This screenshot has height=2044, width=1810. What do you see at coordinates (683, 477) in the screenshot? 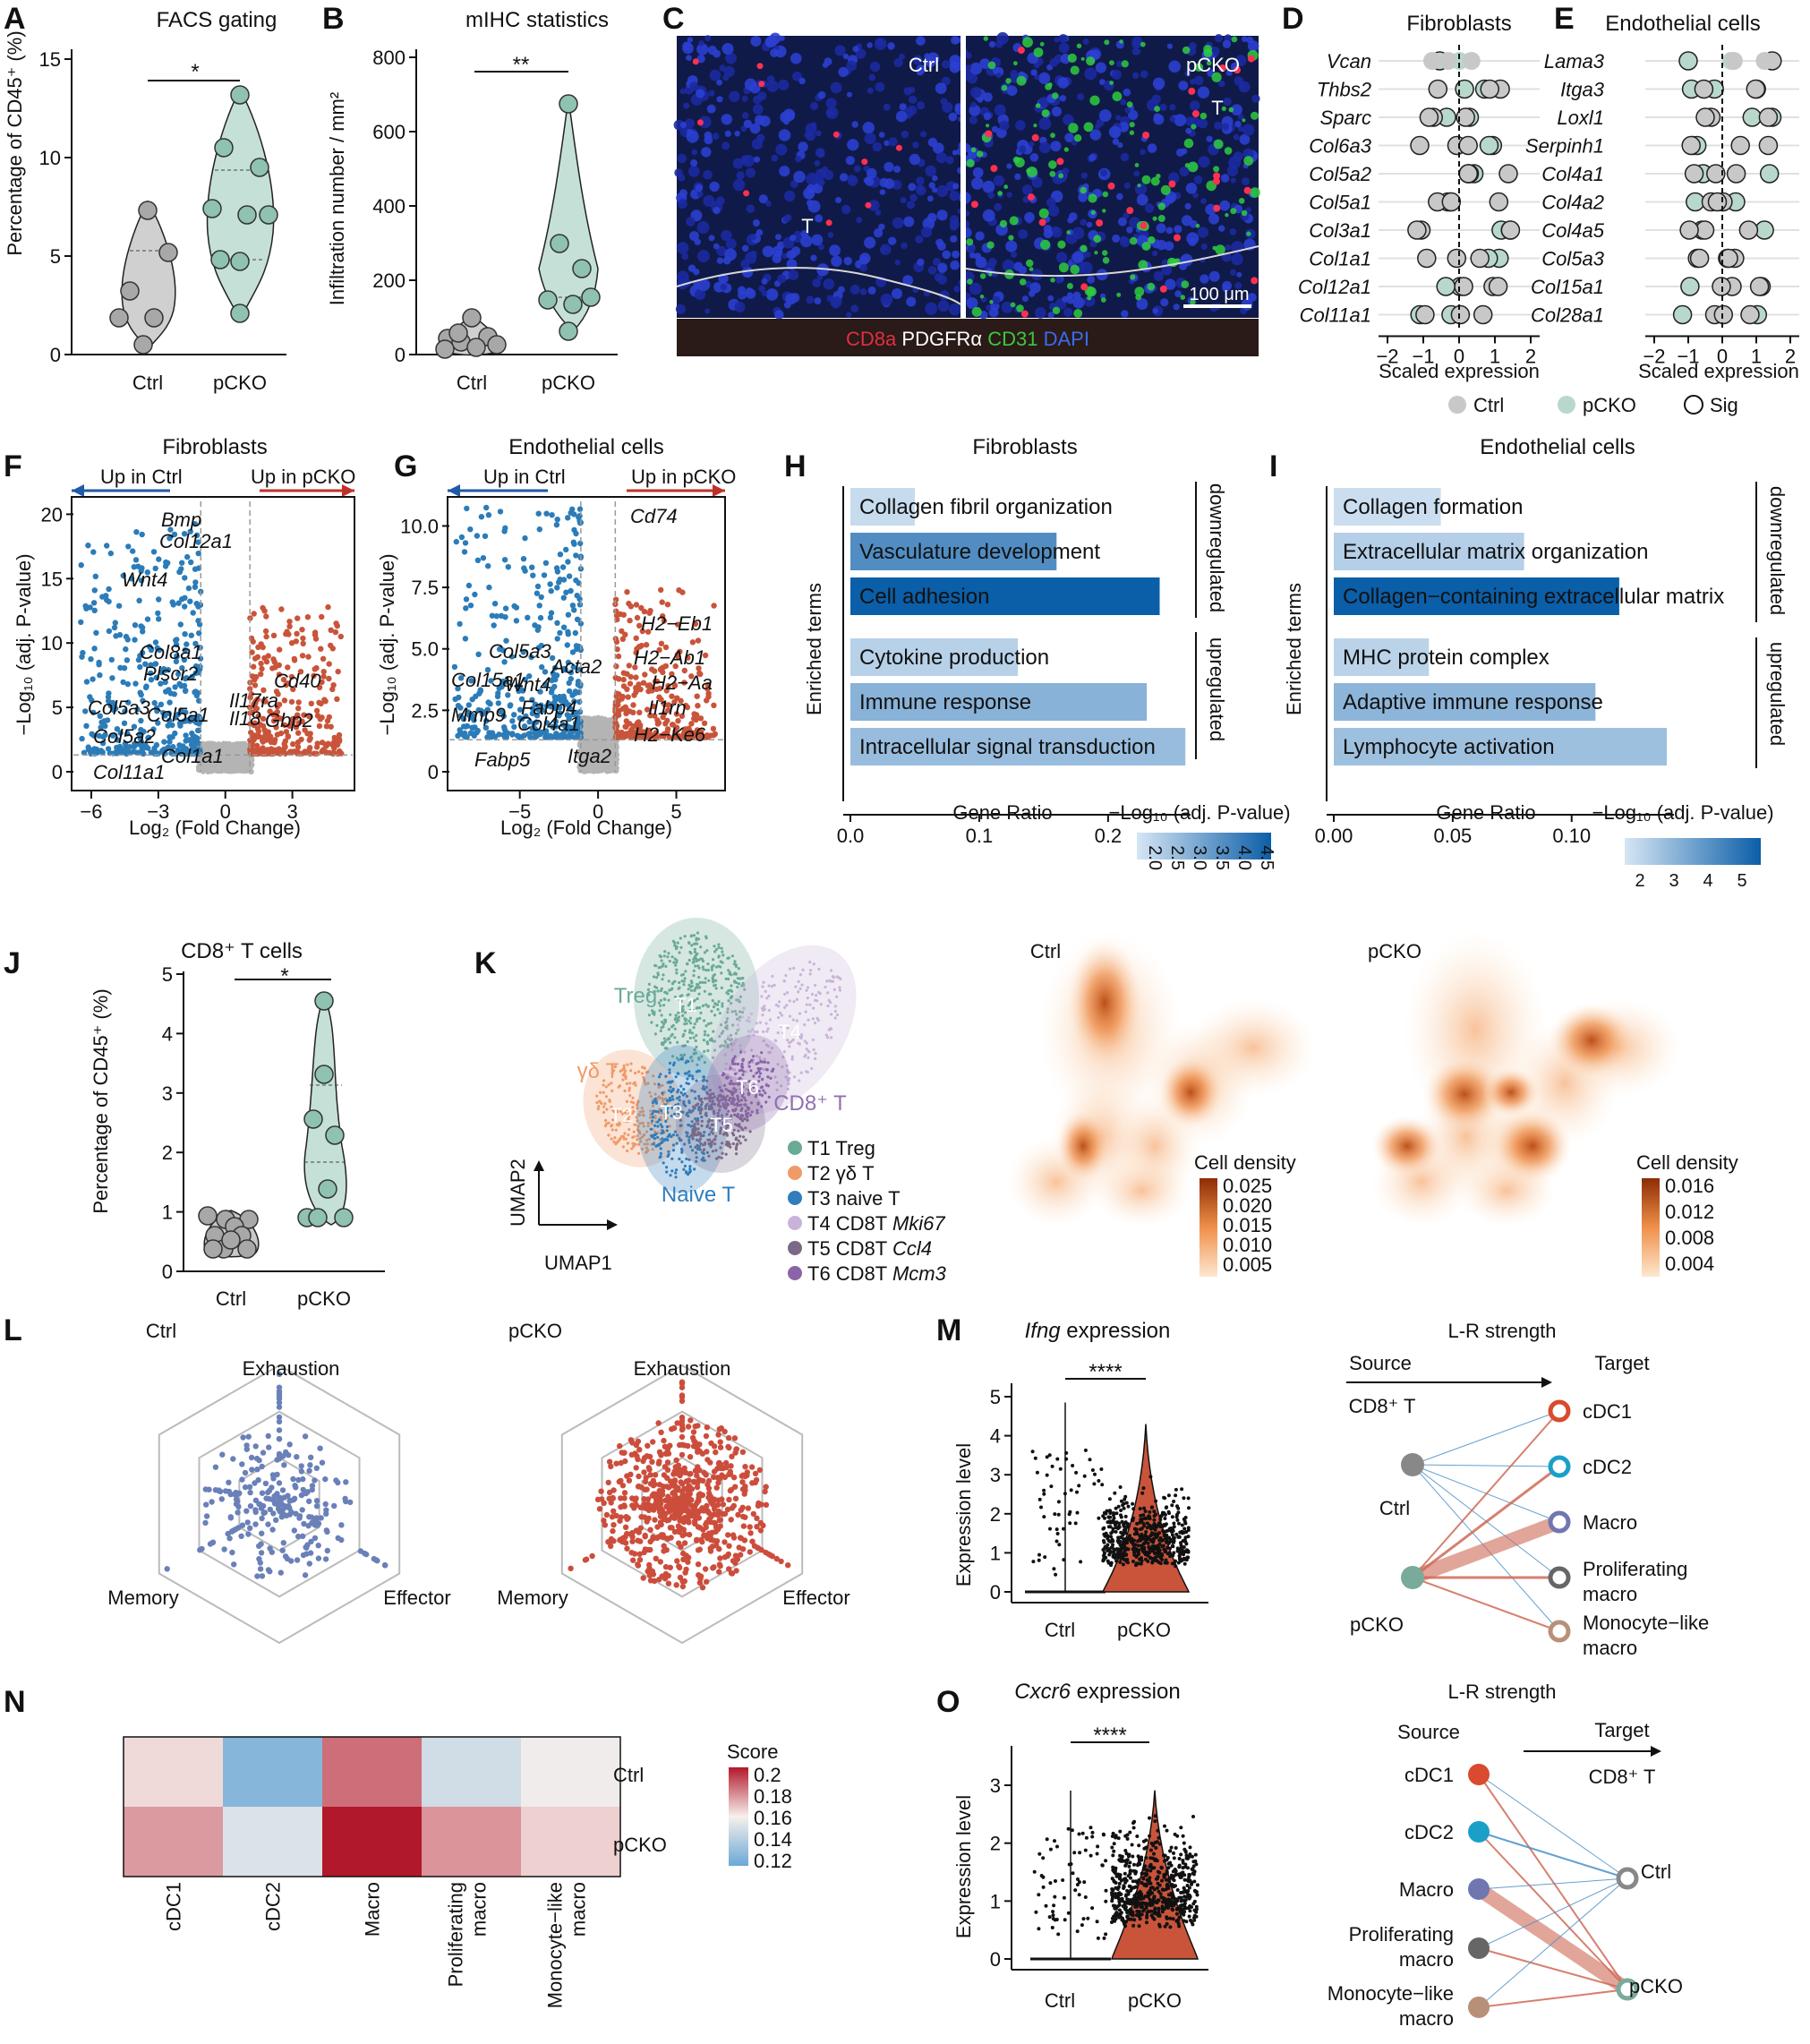
I see `panel-g-right-arrow: Up in pCKO` at bounding box center [683, 477].